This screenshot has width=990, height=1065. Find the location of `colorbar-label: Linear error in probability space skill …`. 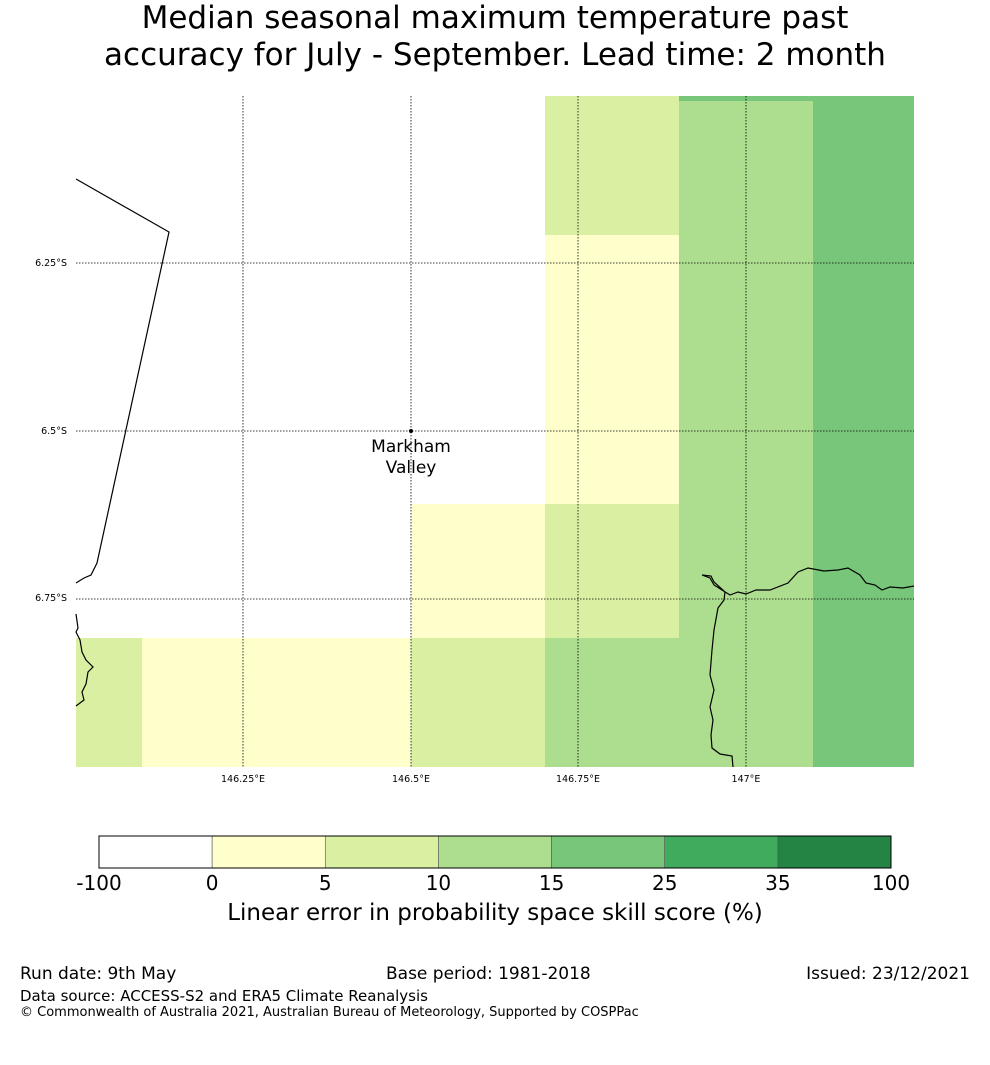

colorbar-label: Linear error in probability space skill … is located at coordinates (495, 913).